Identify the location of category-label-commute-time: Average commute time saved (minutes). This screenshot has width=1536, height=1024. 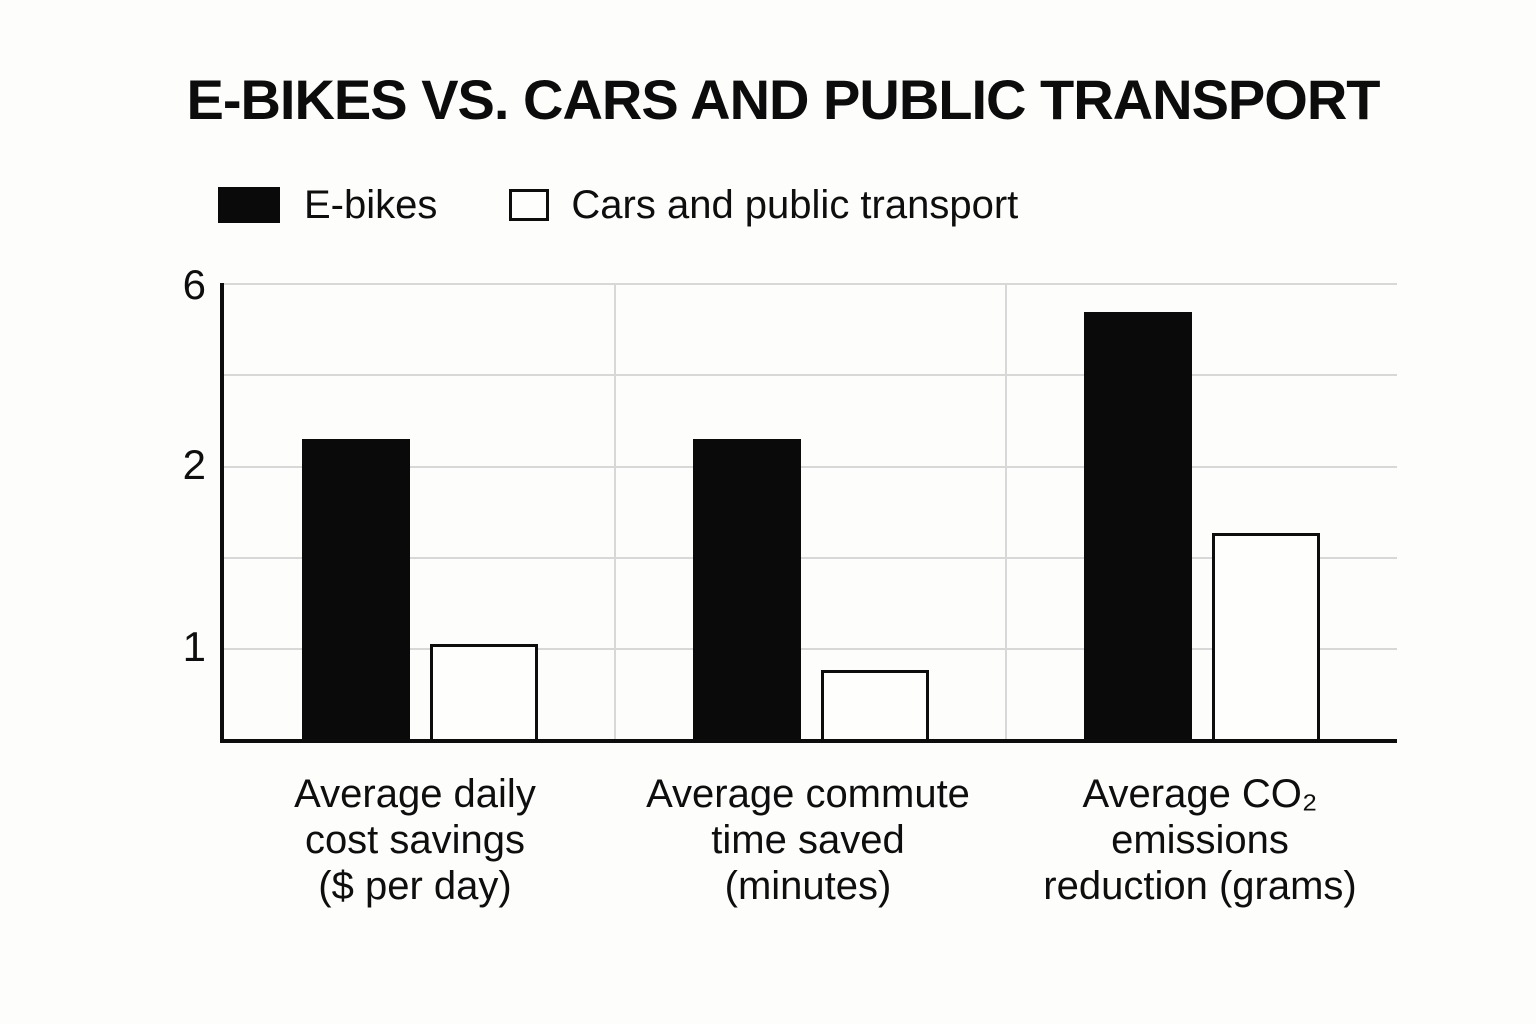
(808, 840).